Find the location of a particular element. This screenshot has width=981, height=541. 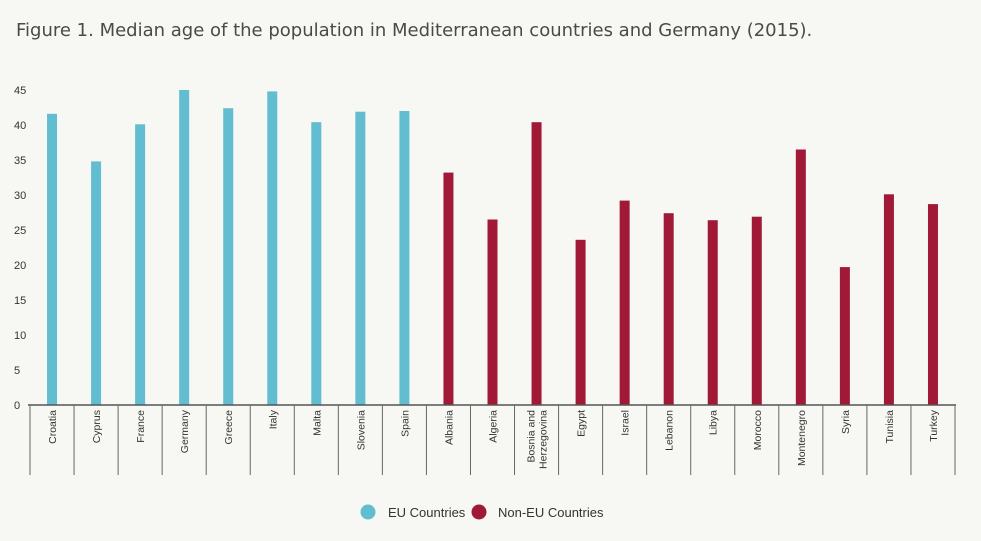

x-tick-label: Montenegro is located at coordinates (802, 438).